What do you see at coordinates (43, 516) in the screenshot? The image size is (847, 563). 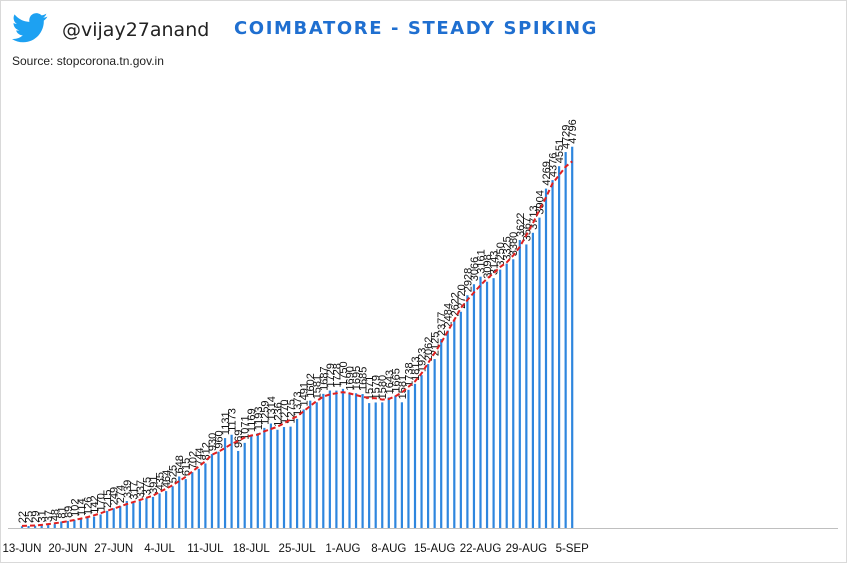 I see `data-label: 31` at bounding box center [43, 516].